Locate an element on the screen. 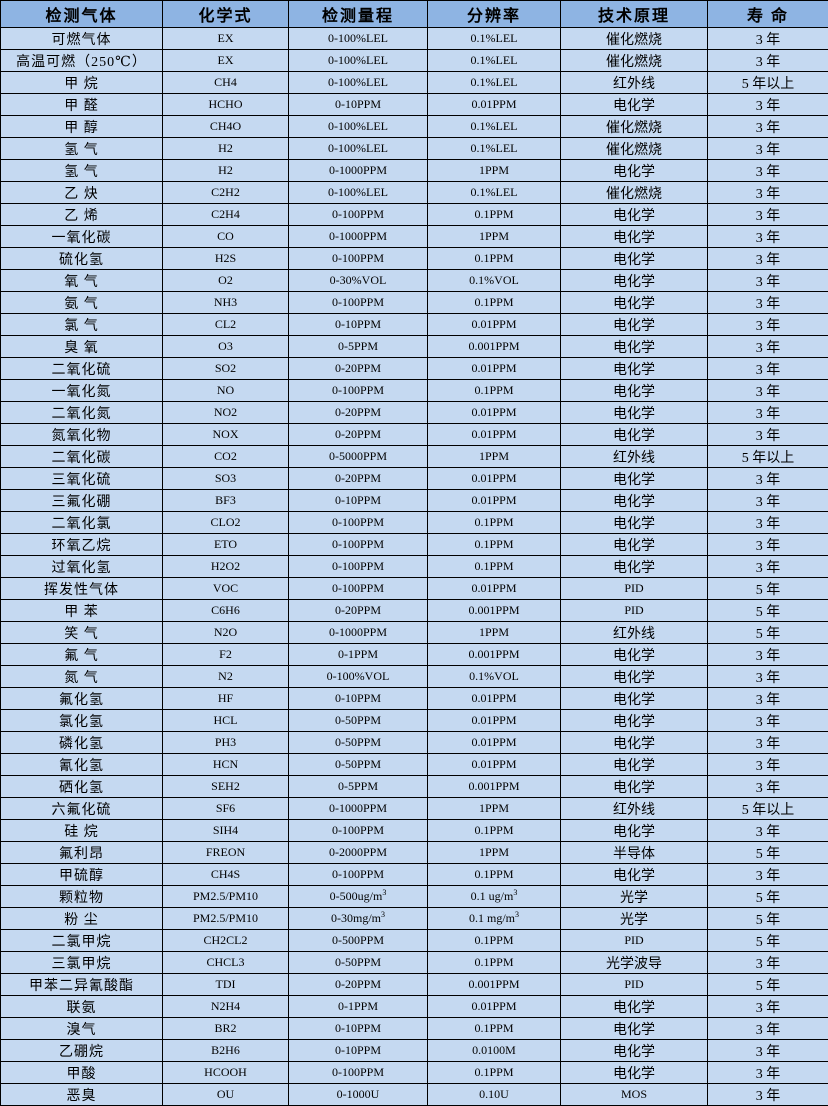 The image size is (828, 1106). cell-formula: NOX is located at coordinates (226, 435).